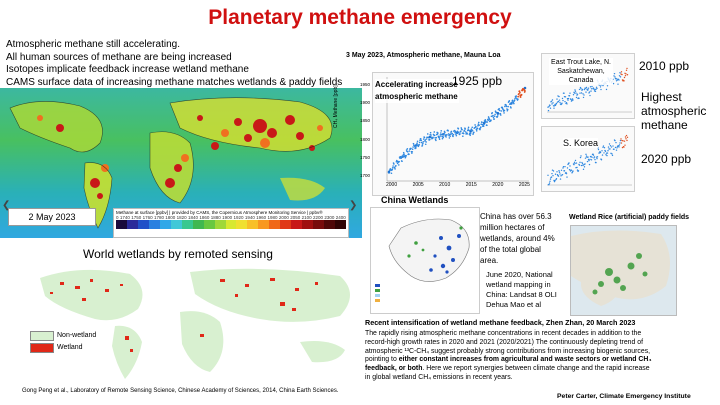 The height and width of the screenshot is (405, 720). I want to click on legend-swatch-non-wetland, so click(42, 336).